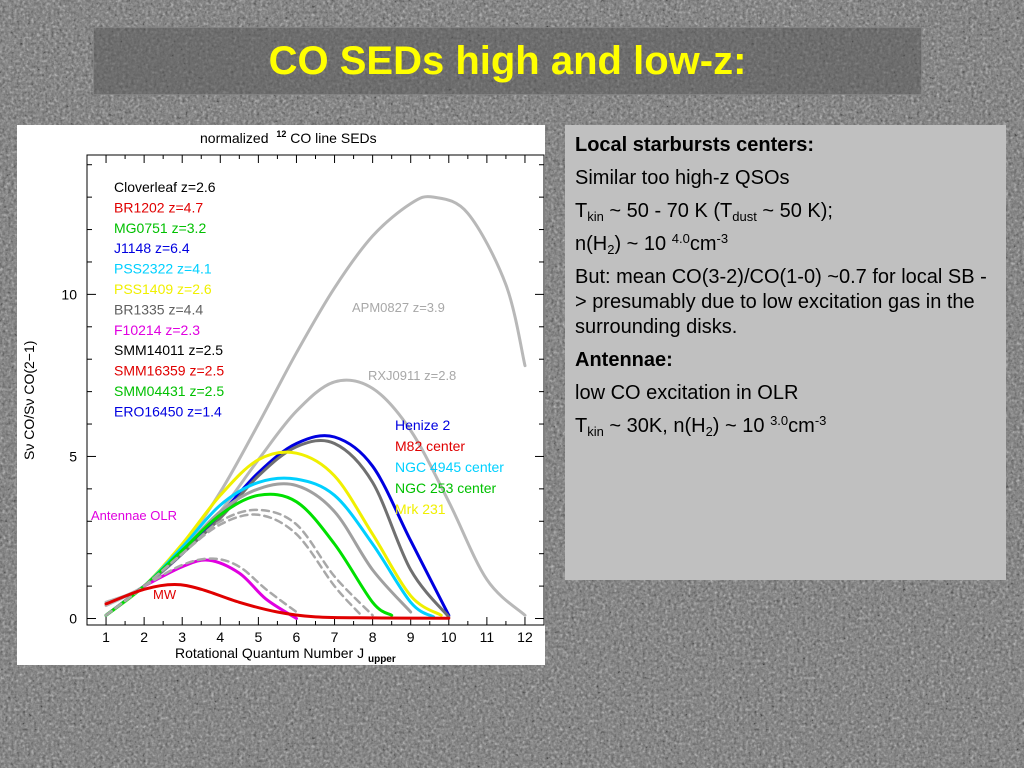  What do you see at coordinates (168, 411) in the screenshot?
I see `legend-entry: ERO16450 z=1.4` at bounding box center [168, 411].